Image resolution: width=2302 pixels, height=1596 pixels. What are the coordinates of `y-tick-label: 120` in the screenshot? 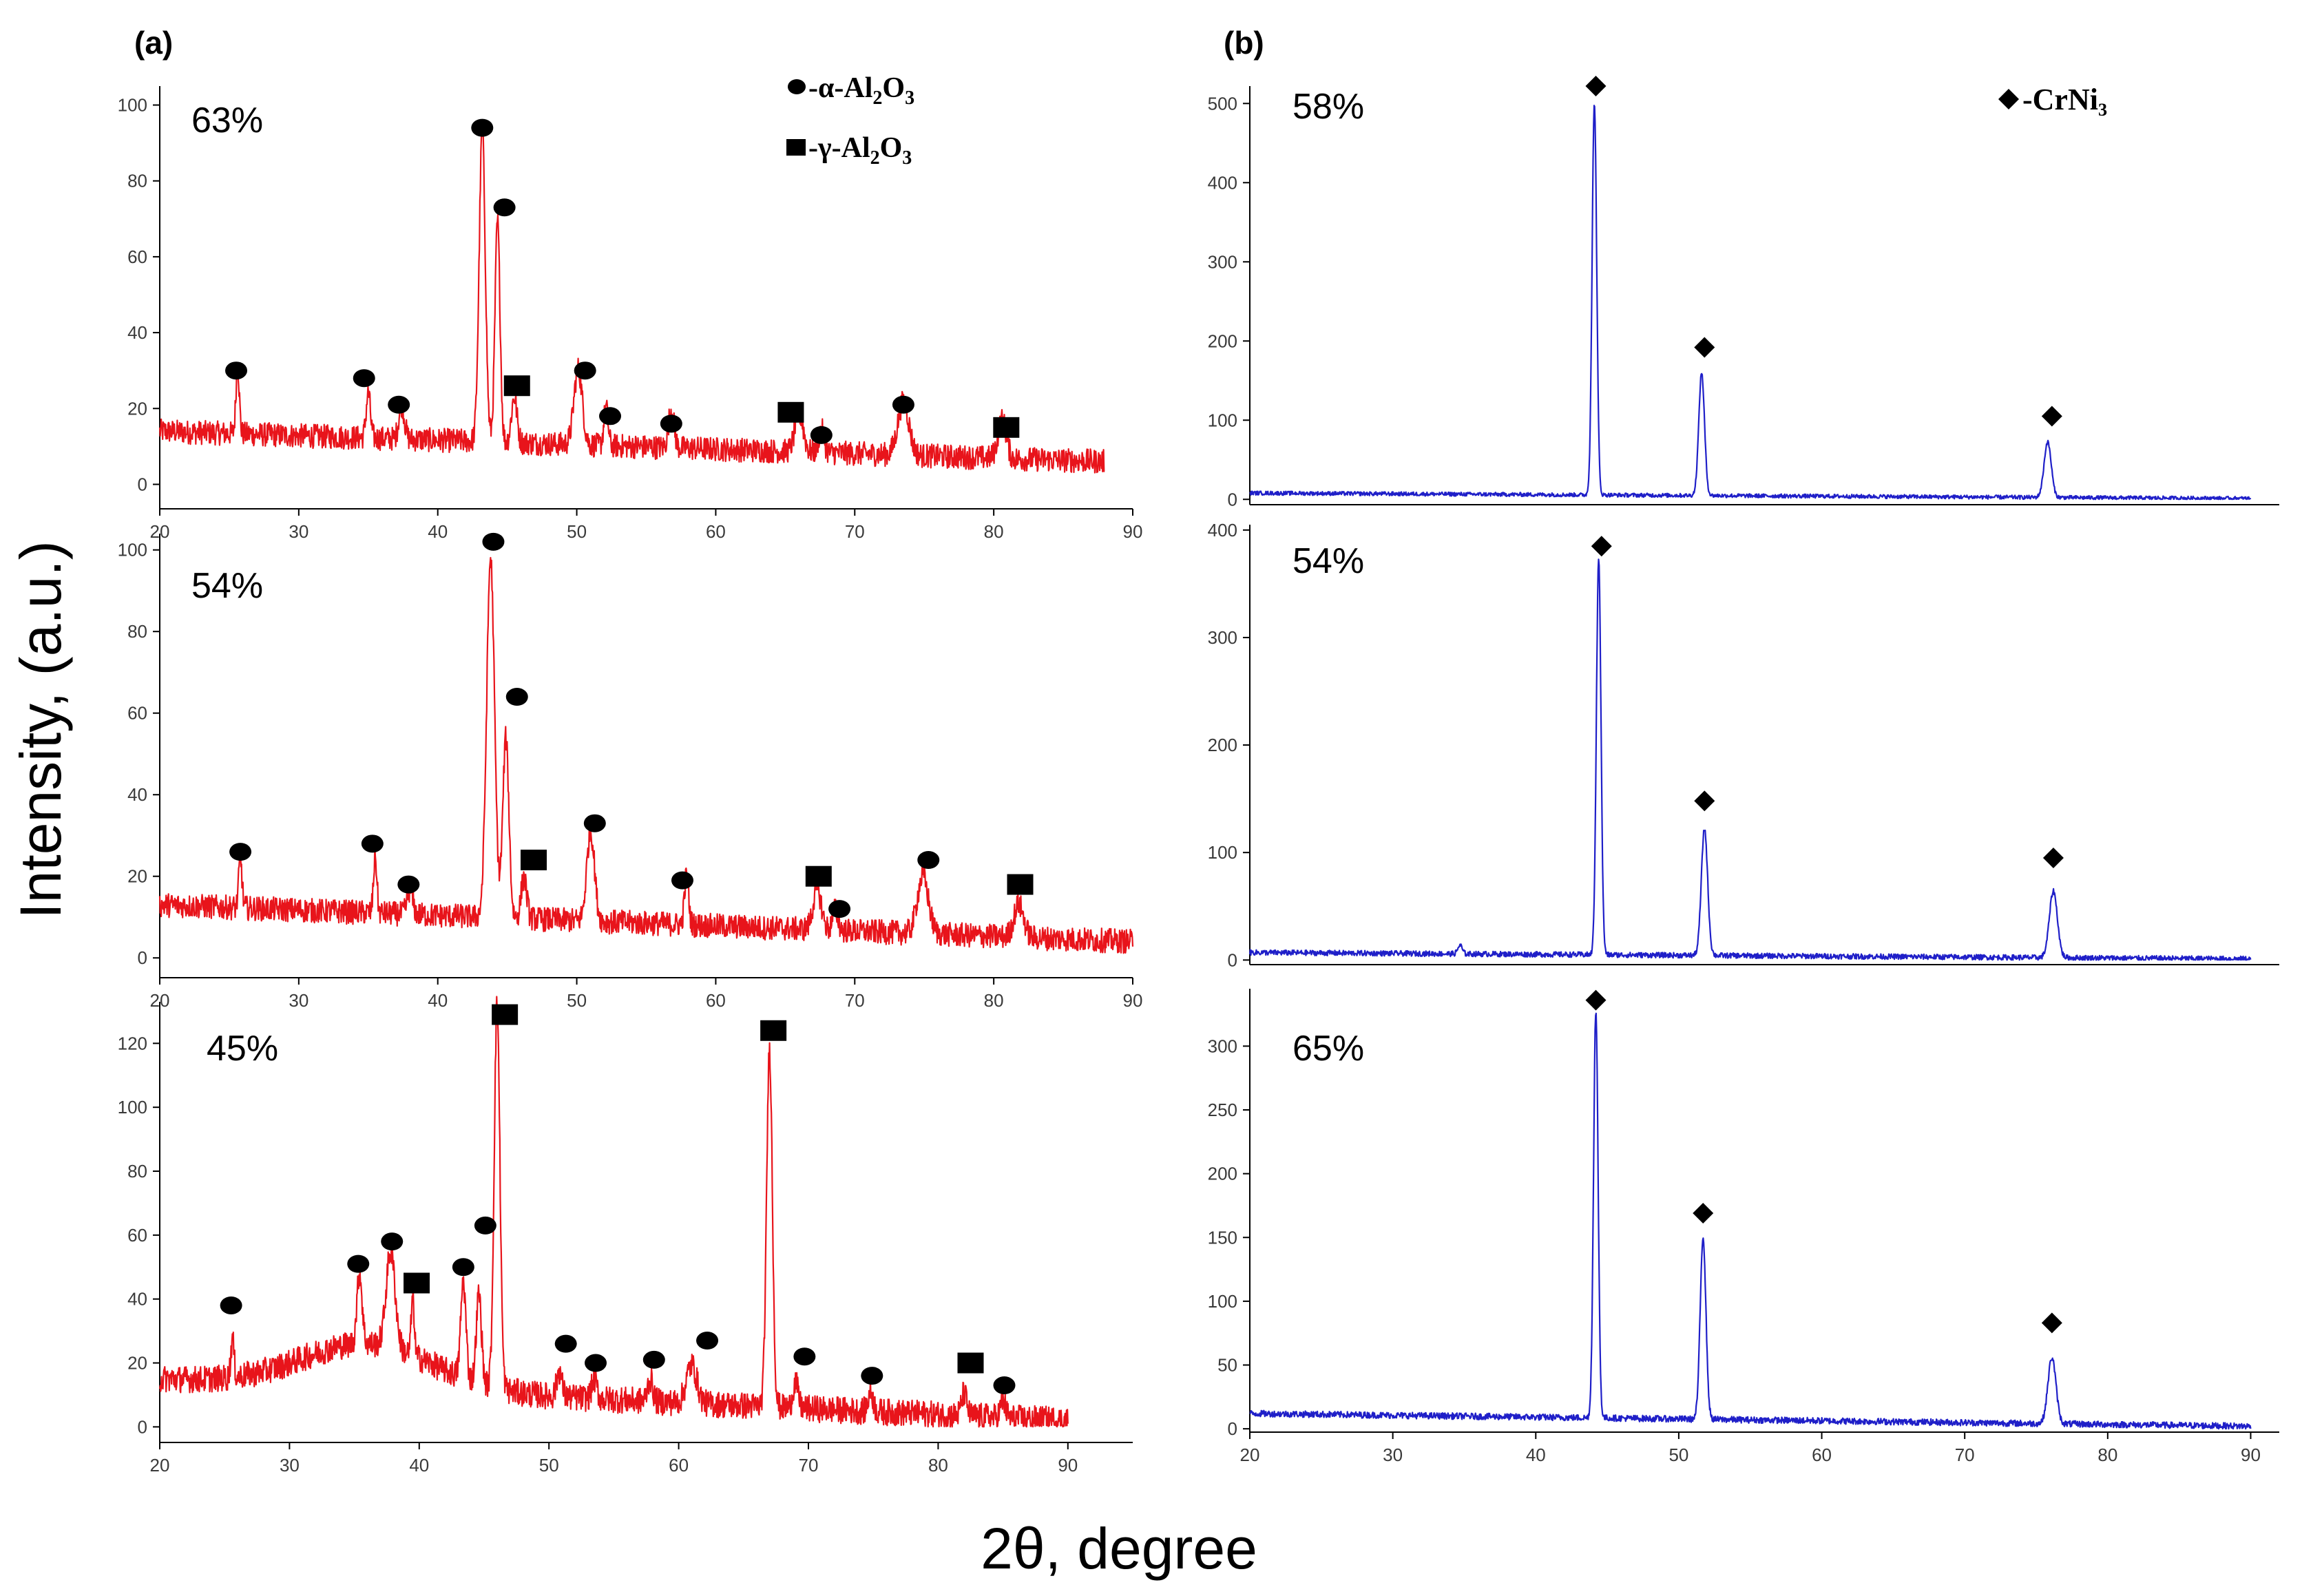 It's located at (132, 1043).